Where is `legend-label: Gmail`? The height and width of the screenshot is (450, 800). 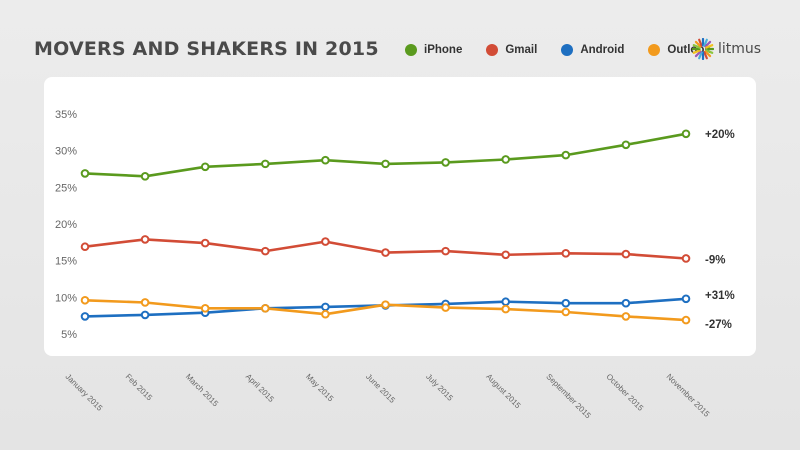
legend-label: Gmail is located at coordinates (521, 50).